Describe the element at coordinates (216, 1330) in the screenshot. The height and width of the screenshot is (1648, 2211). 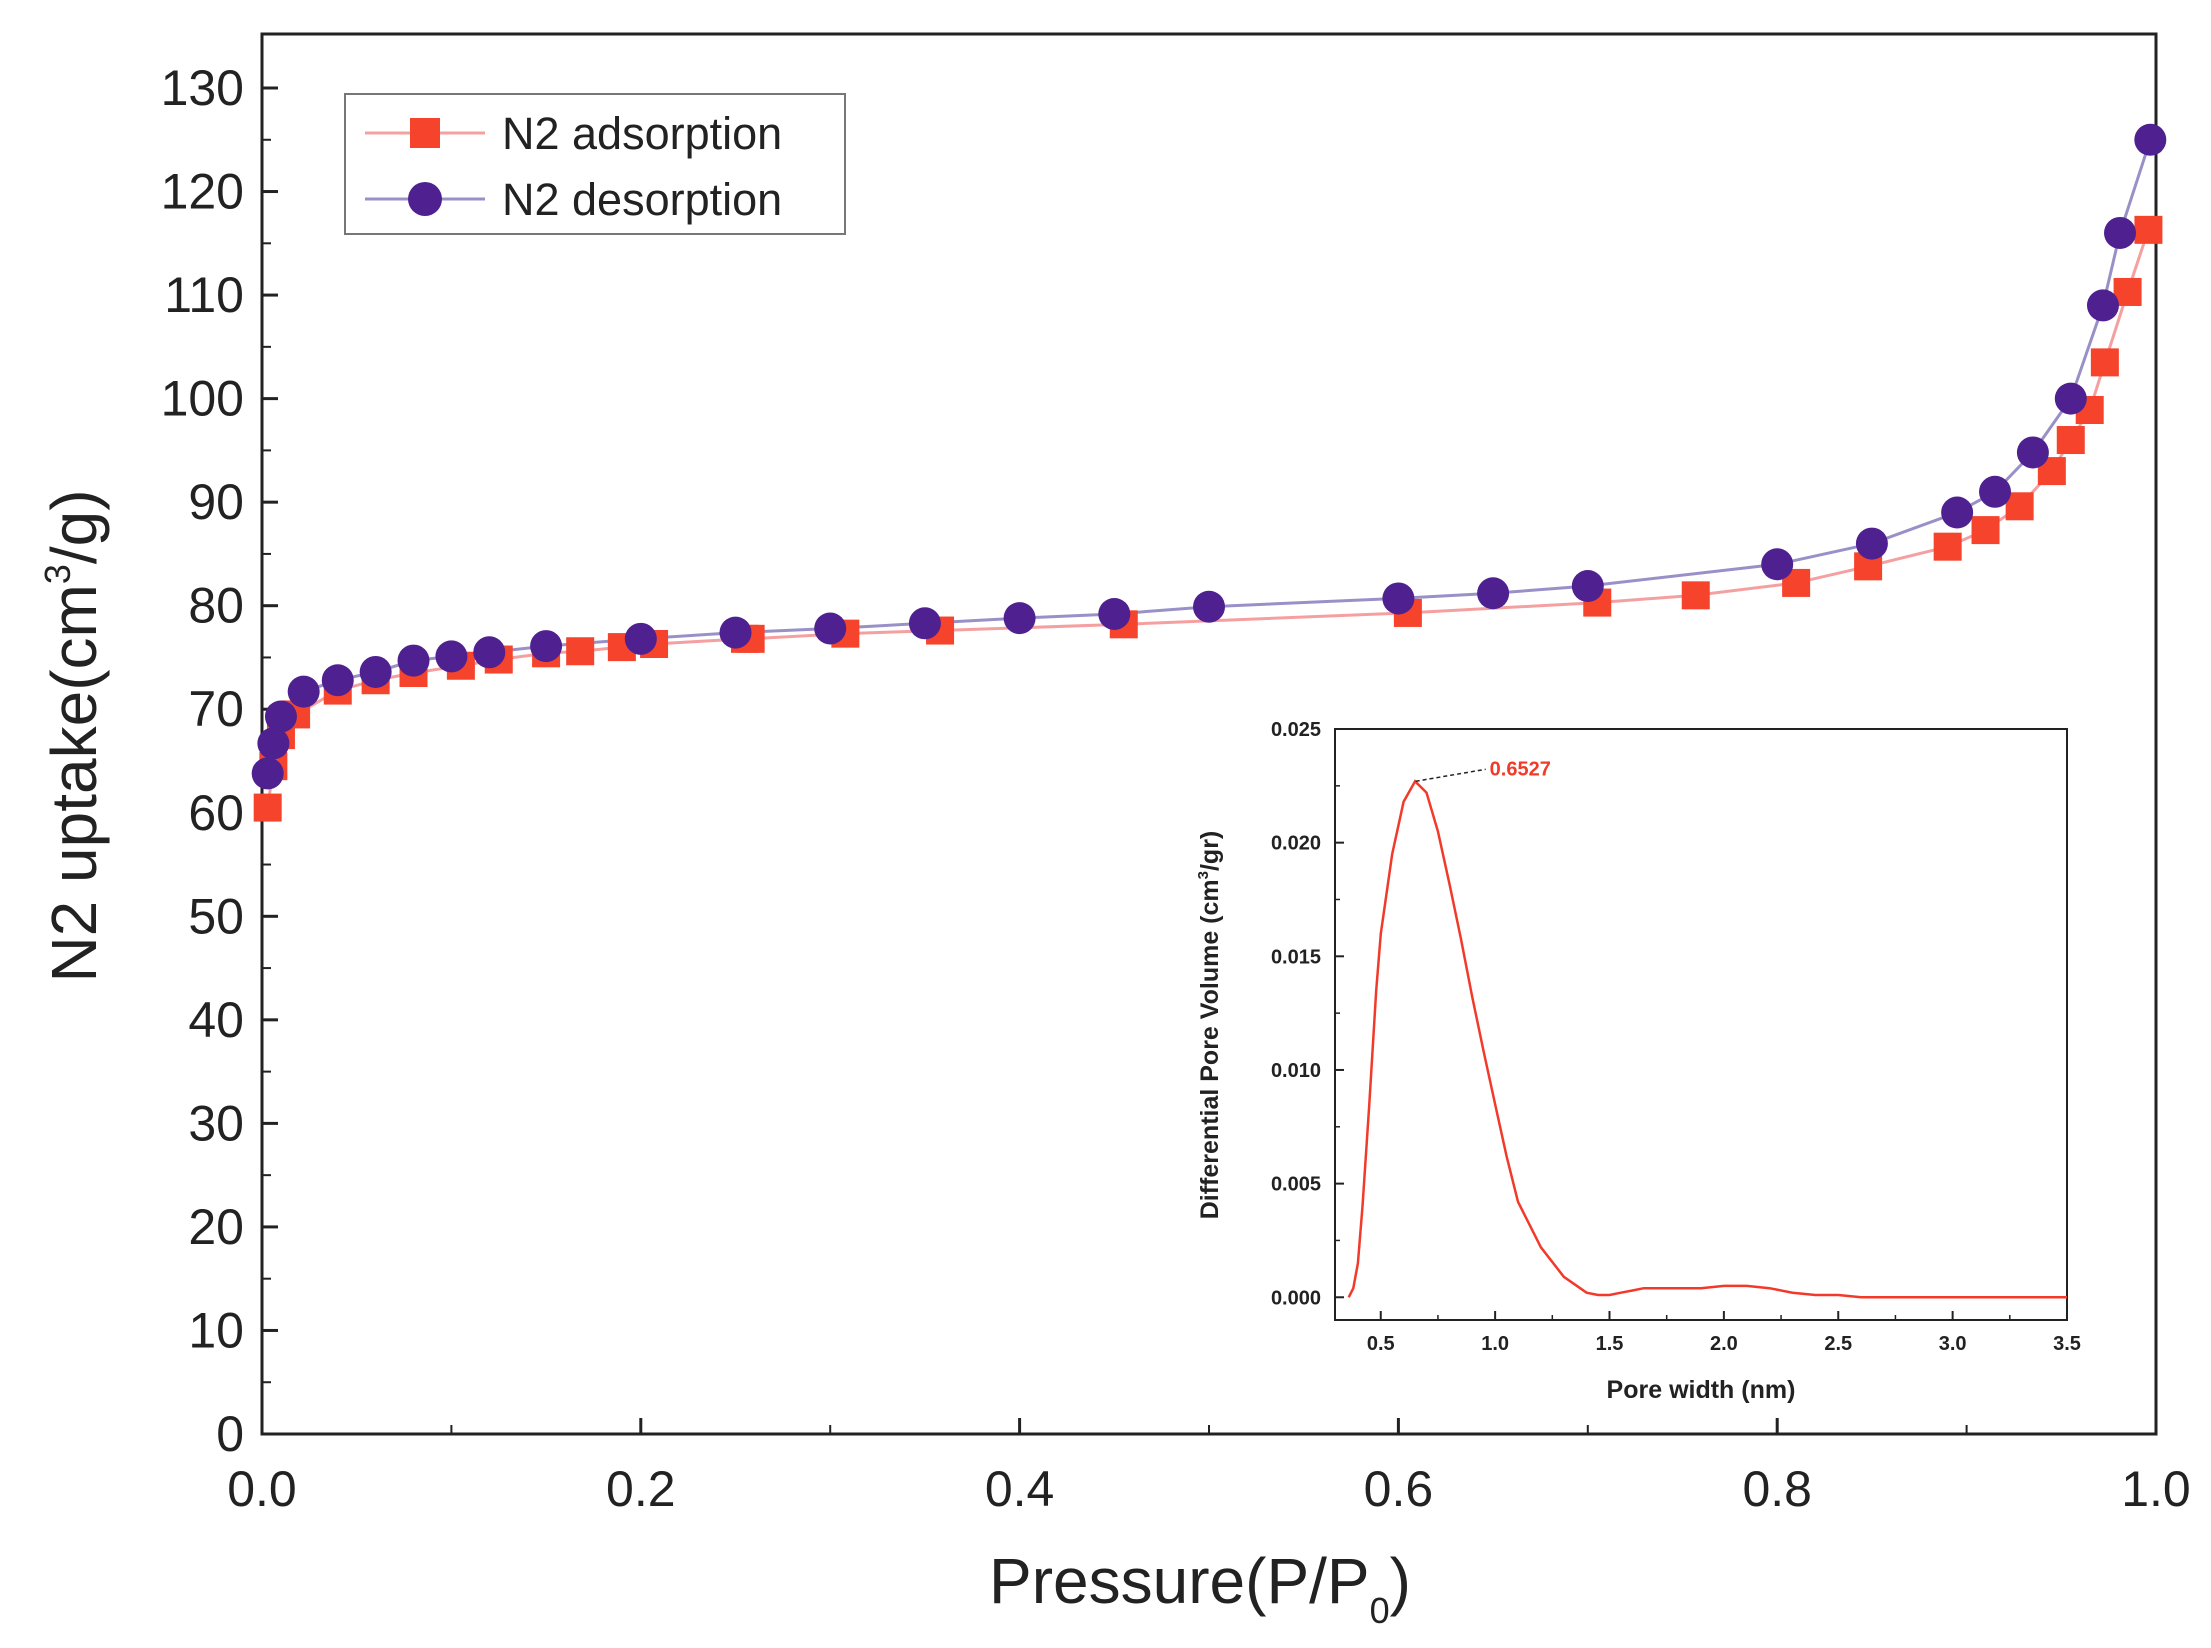
I see `main-y-tick-label: 10` at that location.